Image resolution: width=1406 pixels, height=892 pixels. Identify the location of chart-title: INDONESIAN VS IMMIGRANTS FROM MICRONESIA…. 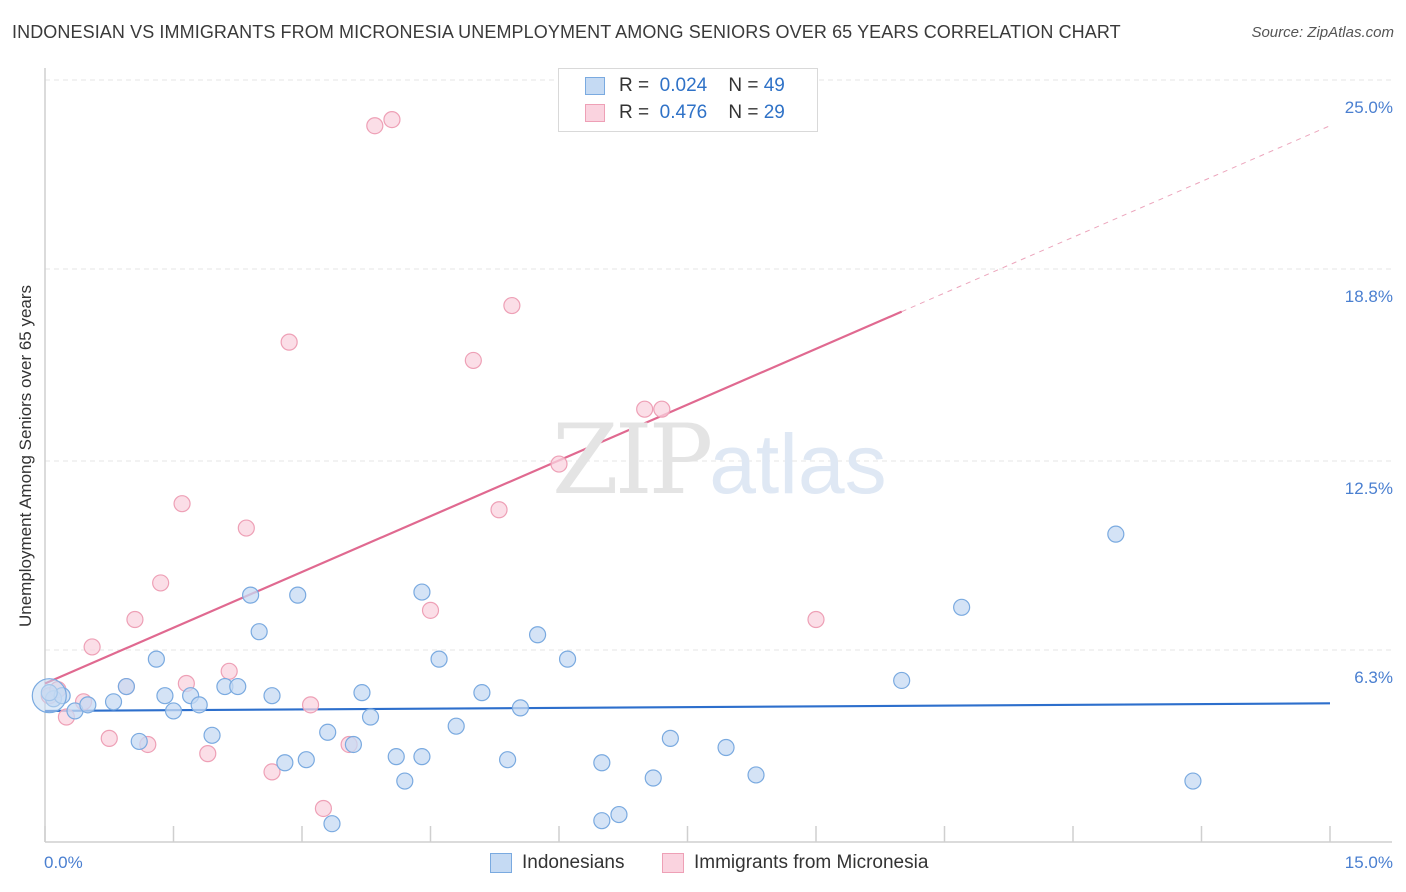
(566, 32).